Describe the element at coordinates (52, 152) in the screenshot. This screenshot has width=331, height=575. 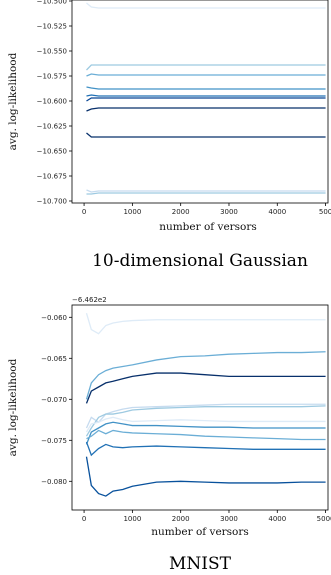
I see `gaussian-ytick-label: −10.650` at that location.